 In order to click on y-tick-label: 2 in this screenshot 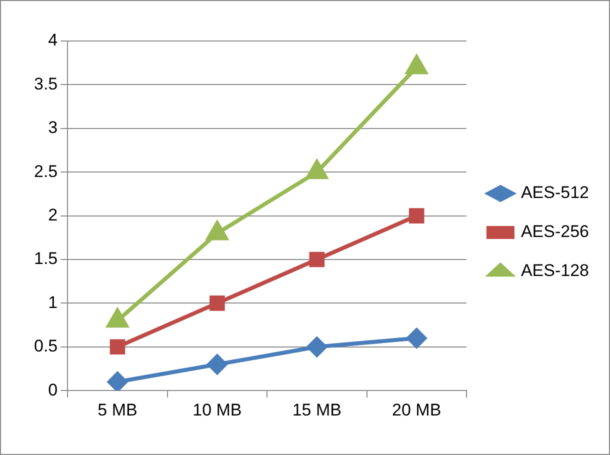, I will do `click(53, 214)`.